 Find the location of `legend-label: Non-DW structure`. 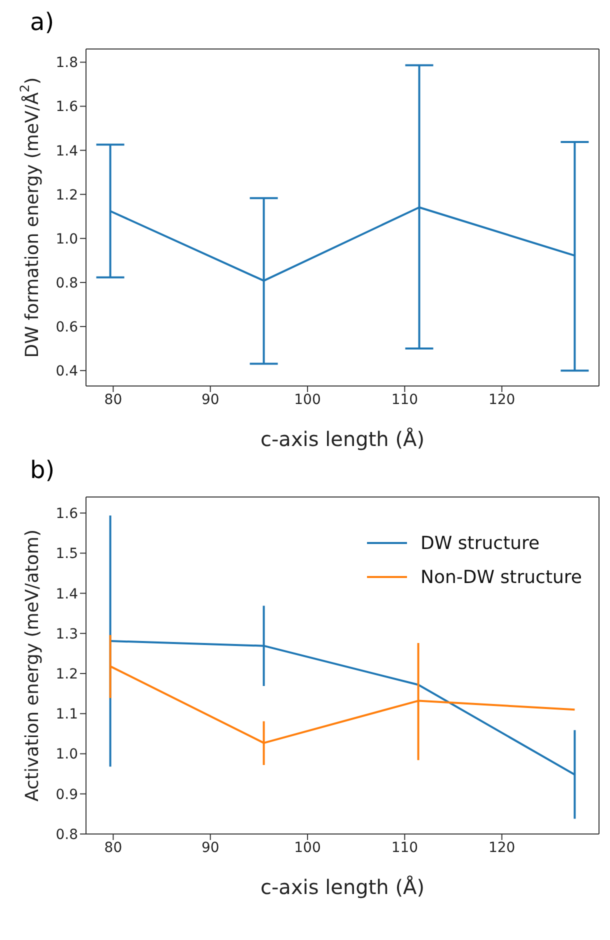

legend-label: Non-DW structure is located at coordinates (501, 577).